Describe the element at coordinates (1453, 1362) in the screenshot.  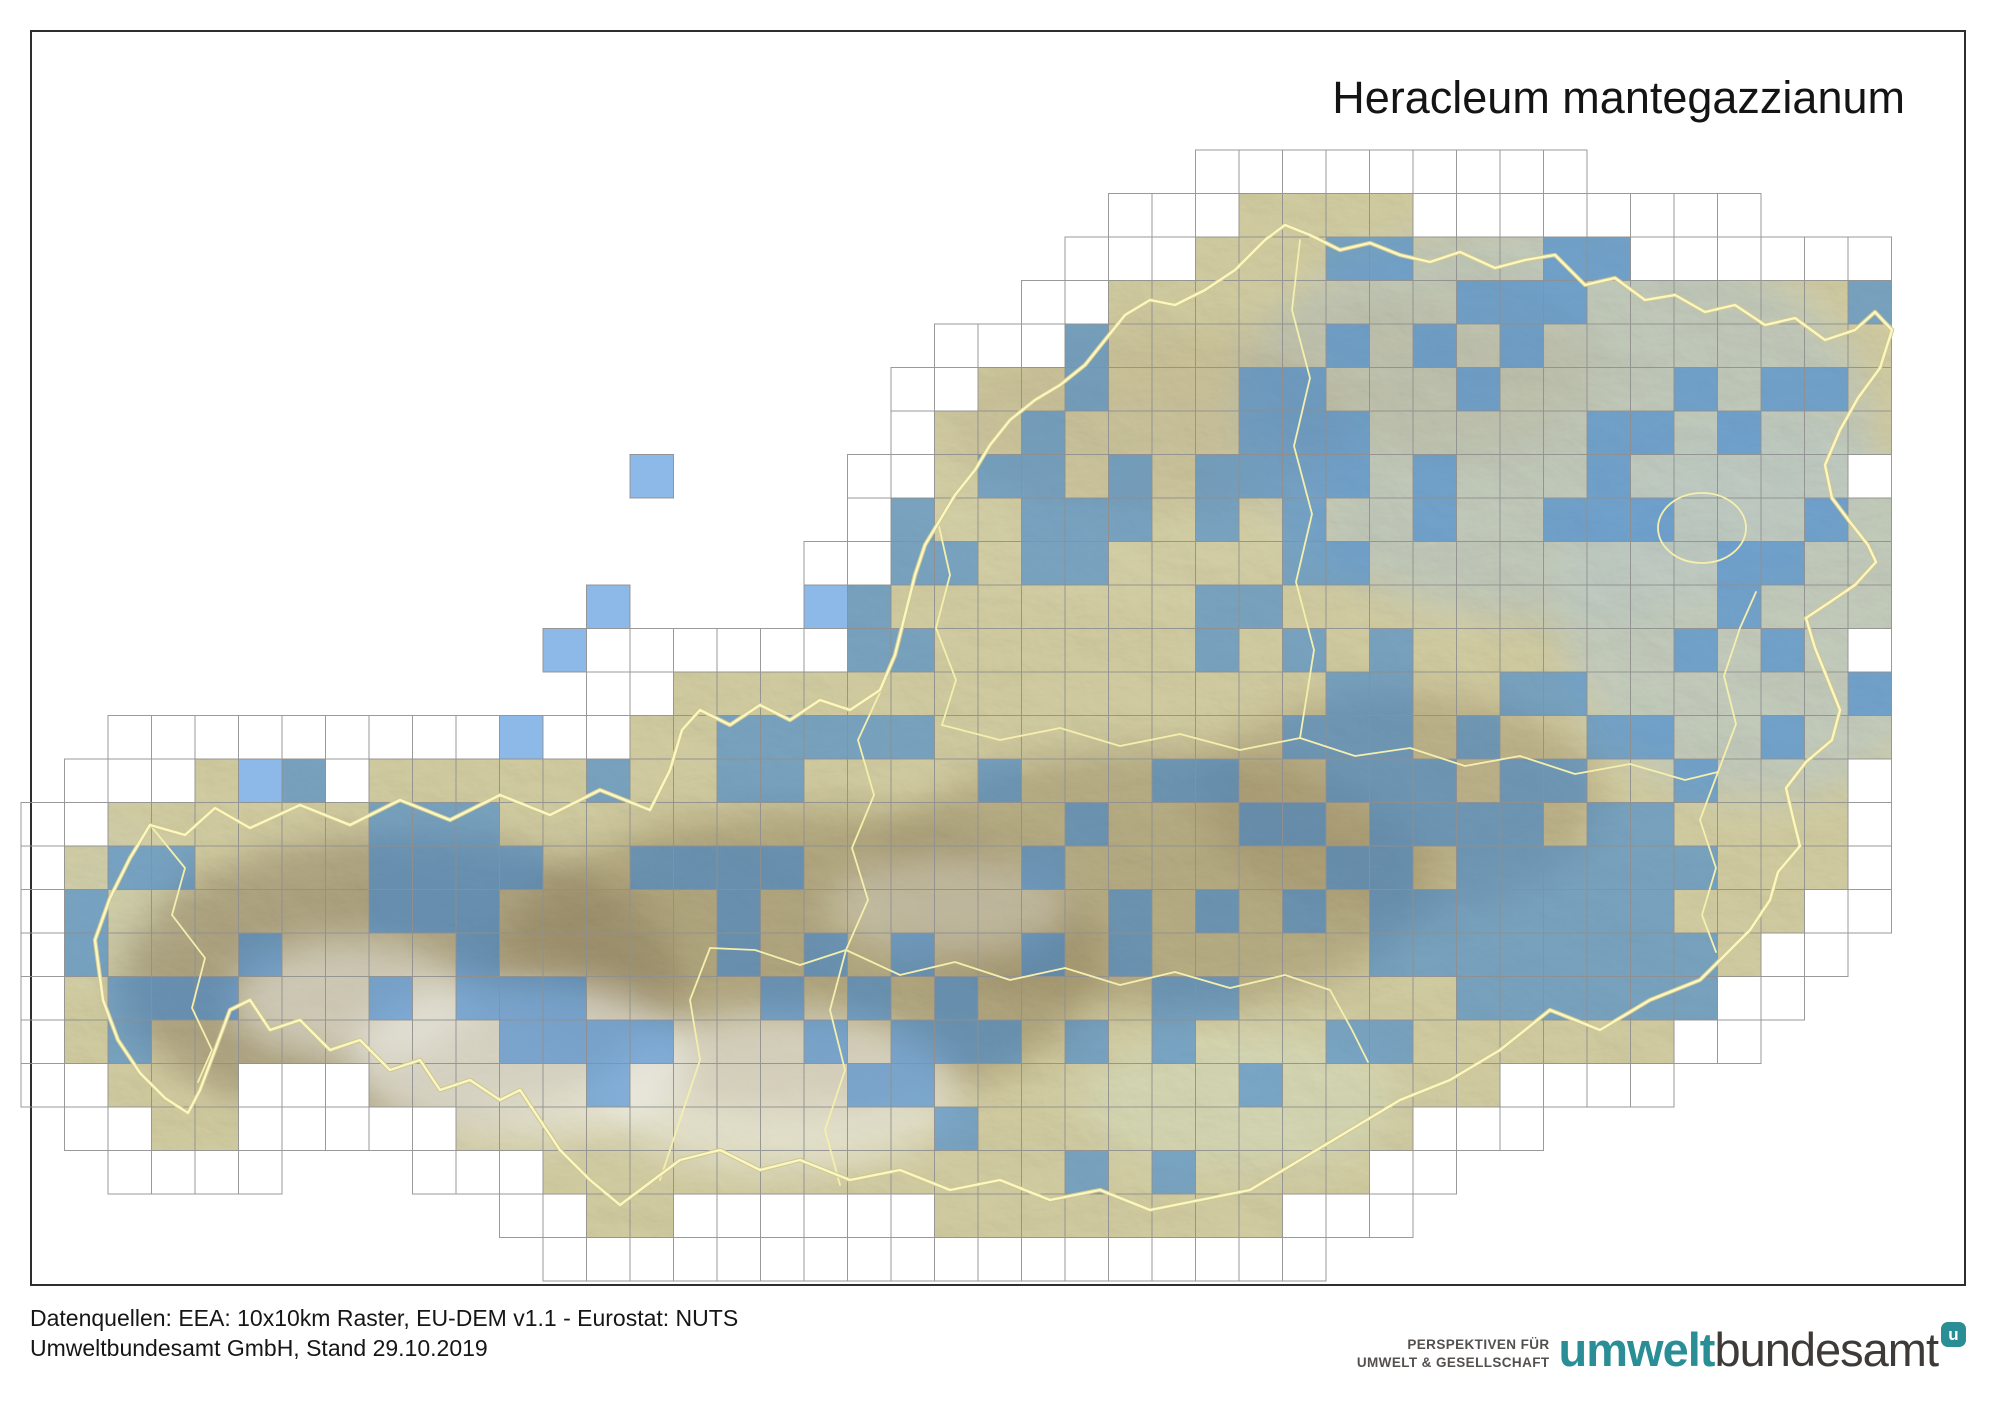
I see `logo-tagline-line2: UMWELT & GESELLSCHAFT` at that location.